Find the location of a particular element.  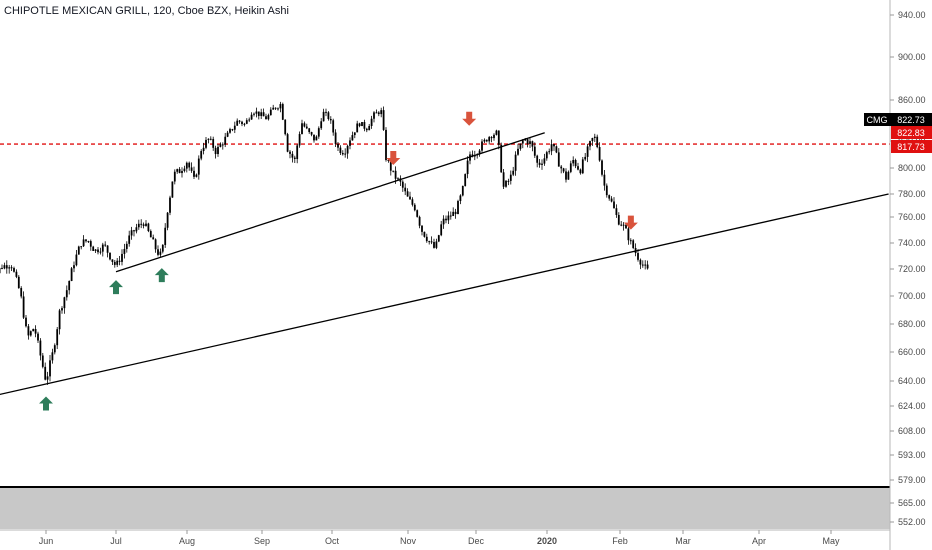

down-arrow-icon is located at coordinates (393, 158).